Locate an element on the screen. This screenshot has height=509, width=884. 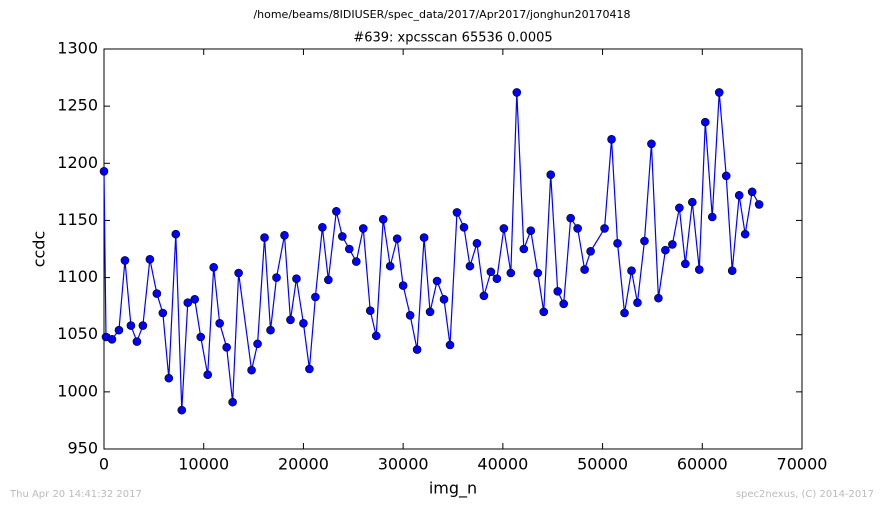
y-tick-label: 1200 is located at coordinates (77, 162).